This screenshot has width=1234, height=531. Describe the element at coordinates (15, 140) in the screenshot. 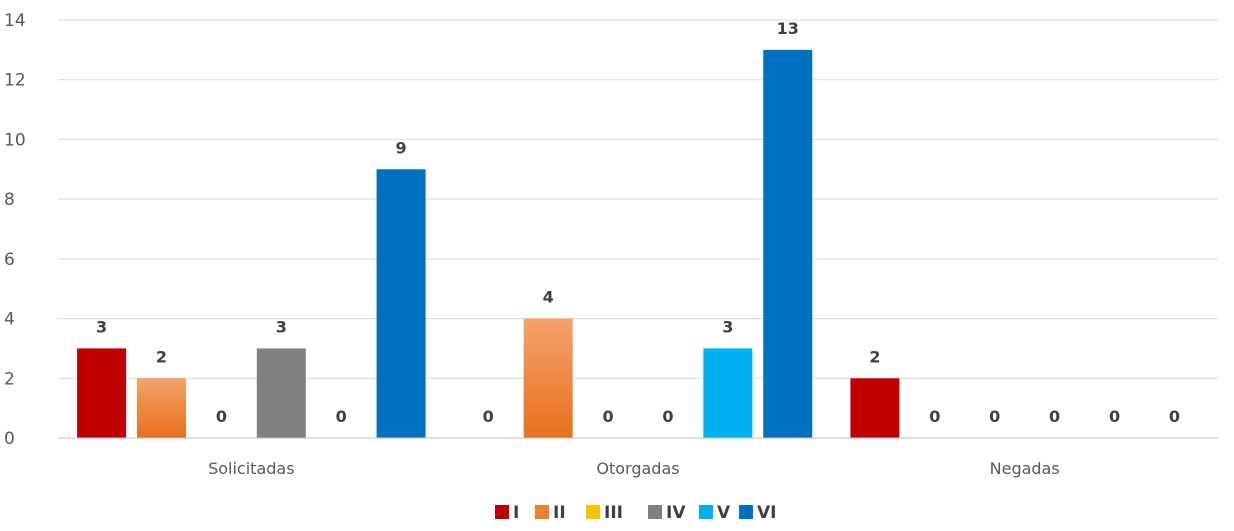

I see `y-tick-label: 10` at that location.